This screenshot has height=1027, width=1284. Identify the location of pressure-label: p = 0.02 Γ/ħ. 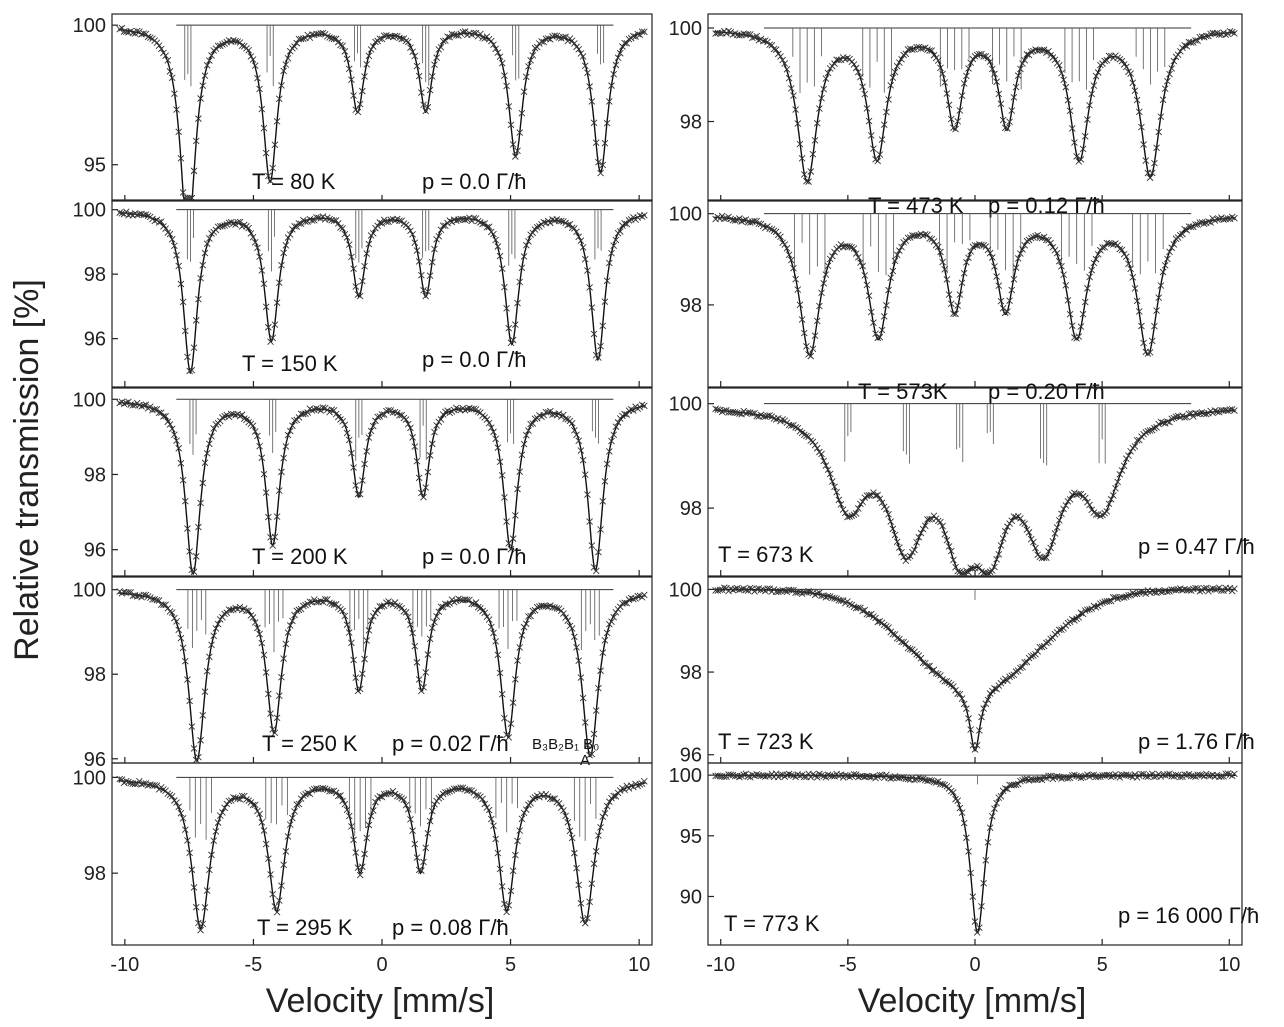
(450, 743).